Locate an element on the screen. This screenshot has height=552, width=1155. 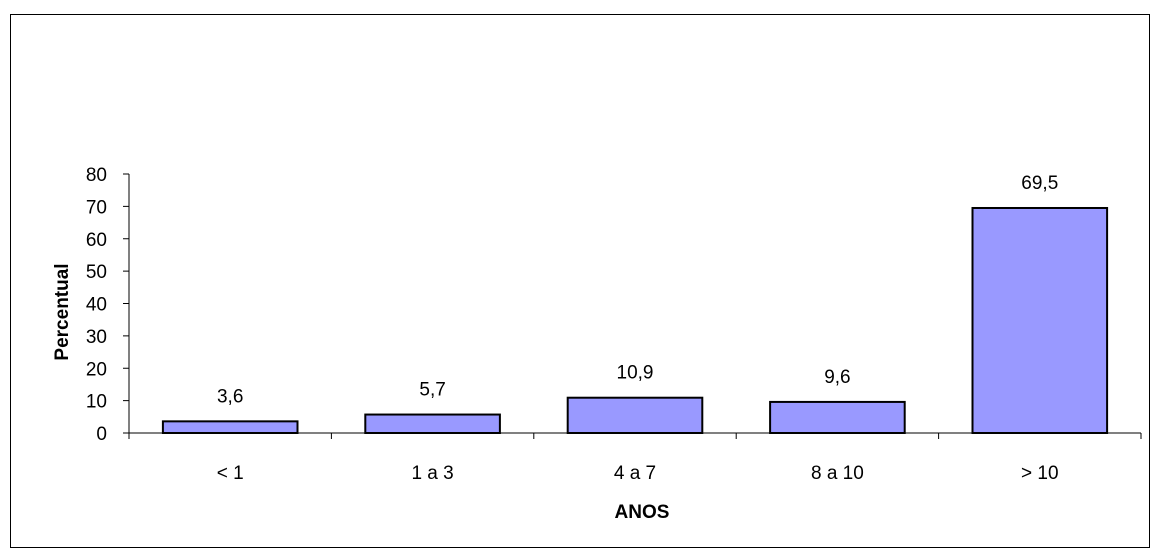
data-label: 3,6 is located at coordinates (230, 396).